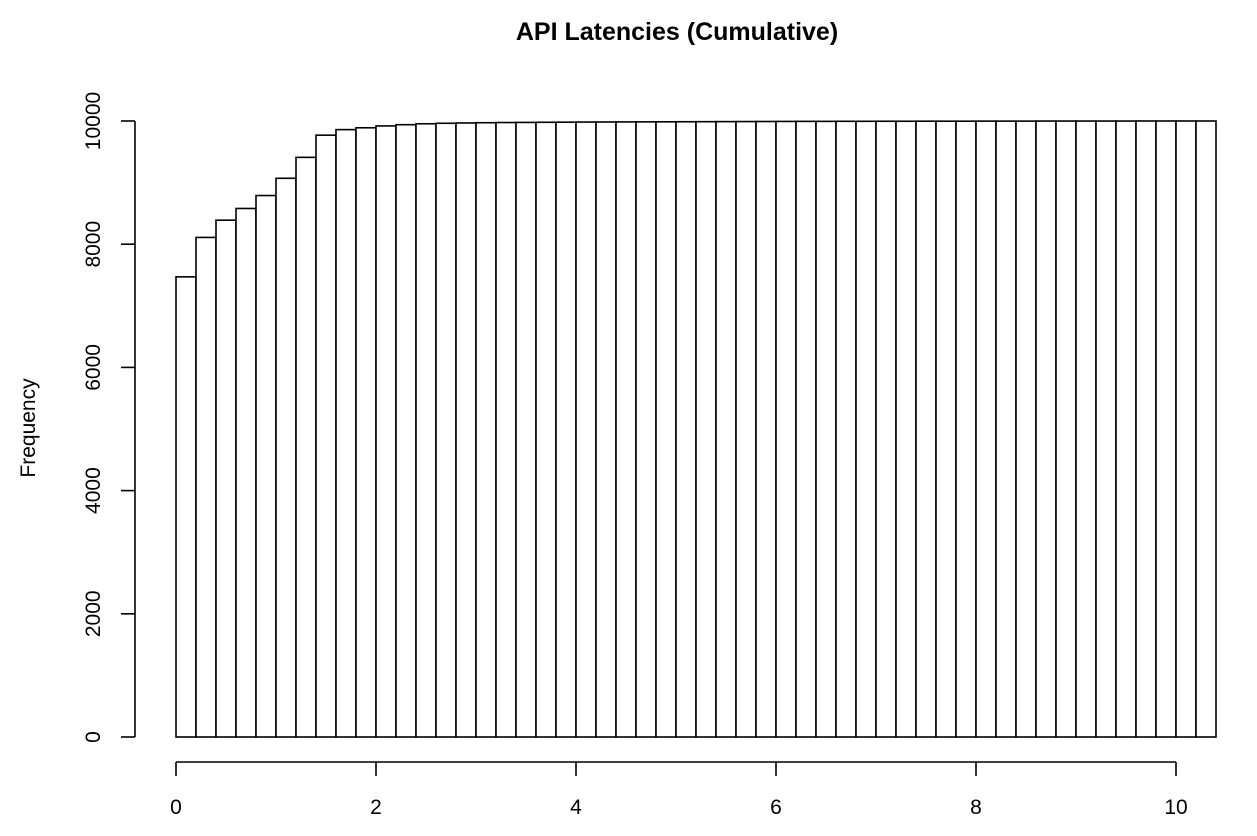 The height and width of the screenshot is (836, 1257). What do you see at coordinates (93, 367) in the screenshot?
I see `y-tick-label: 6000` at bounding box center [93, 367].